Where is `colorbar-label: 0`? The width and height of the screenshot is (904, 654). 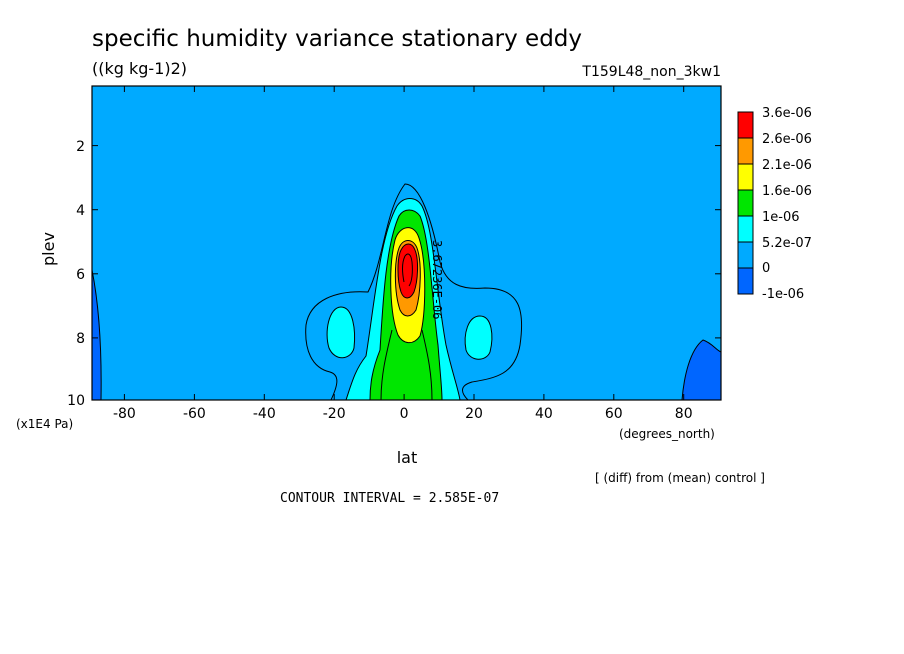
colorbar-label: 0 is located at coordinates (766, 268).